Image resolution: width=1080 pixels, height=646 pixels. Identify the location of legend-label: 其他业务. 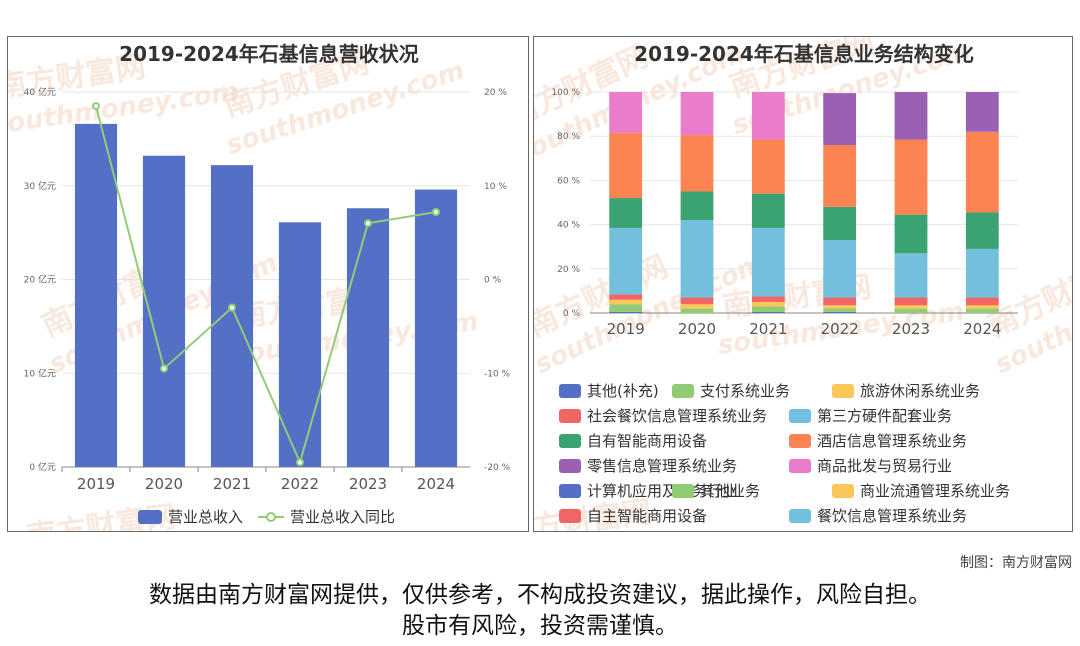
(730, 491).